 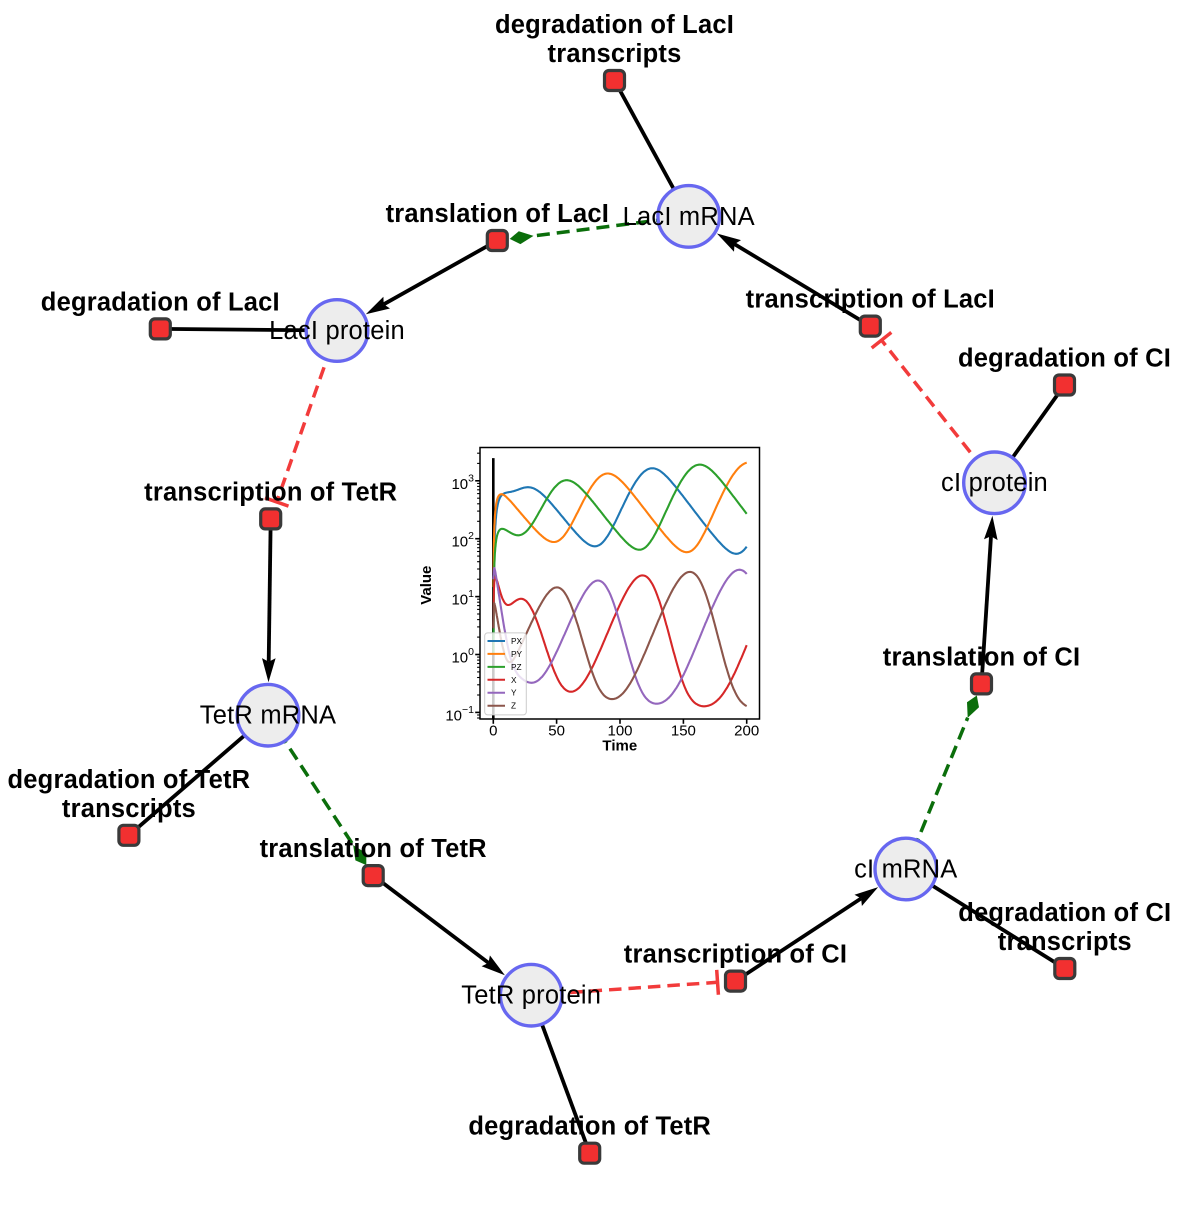 I want to click on svg-text: 0, so click(x=493, y=731).